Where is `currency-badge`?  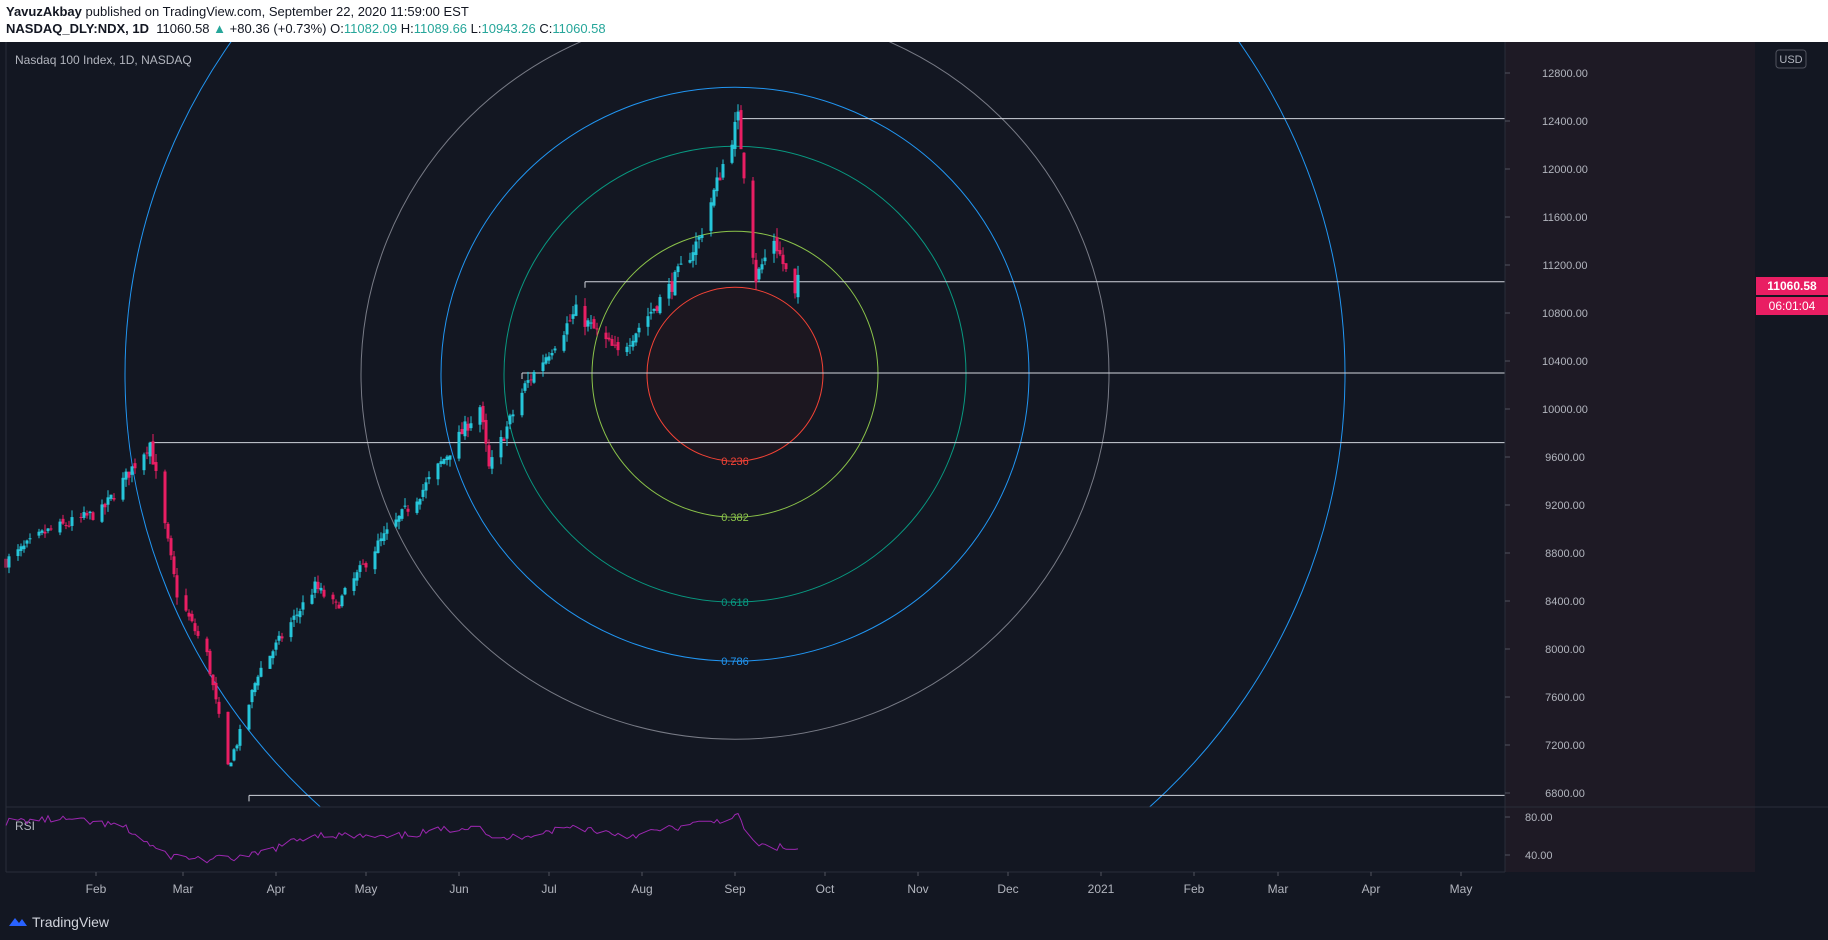 currency-badge is located at coordinates (1791, 59).